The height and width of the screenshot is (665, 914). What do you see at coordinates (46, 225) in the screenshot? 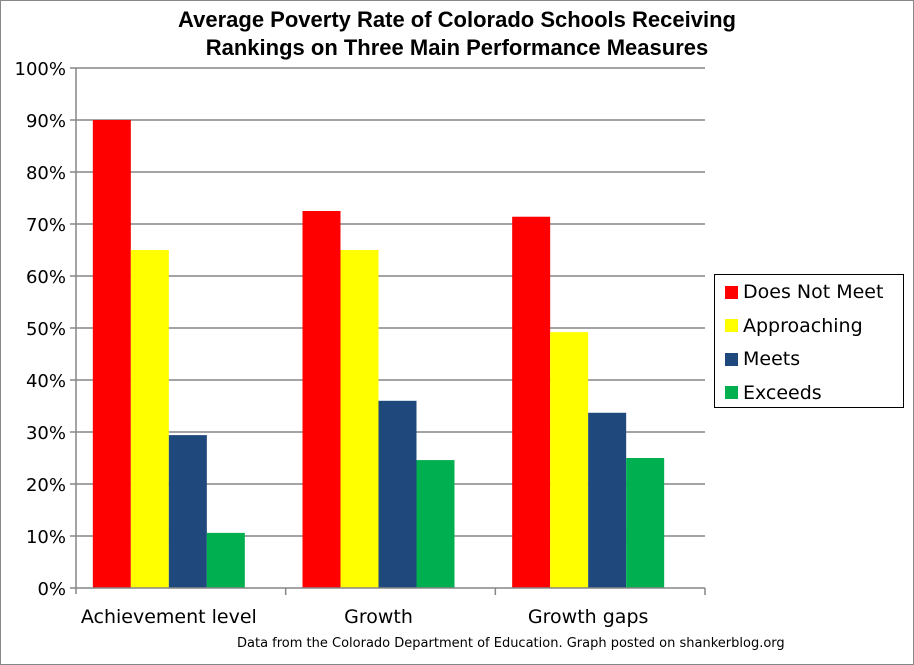
I see `y-tick-label: 70%` at bounding box center [46, 225].